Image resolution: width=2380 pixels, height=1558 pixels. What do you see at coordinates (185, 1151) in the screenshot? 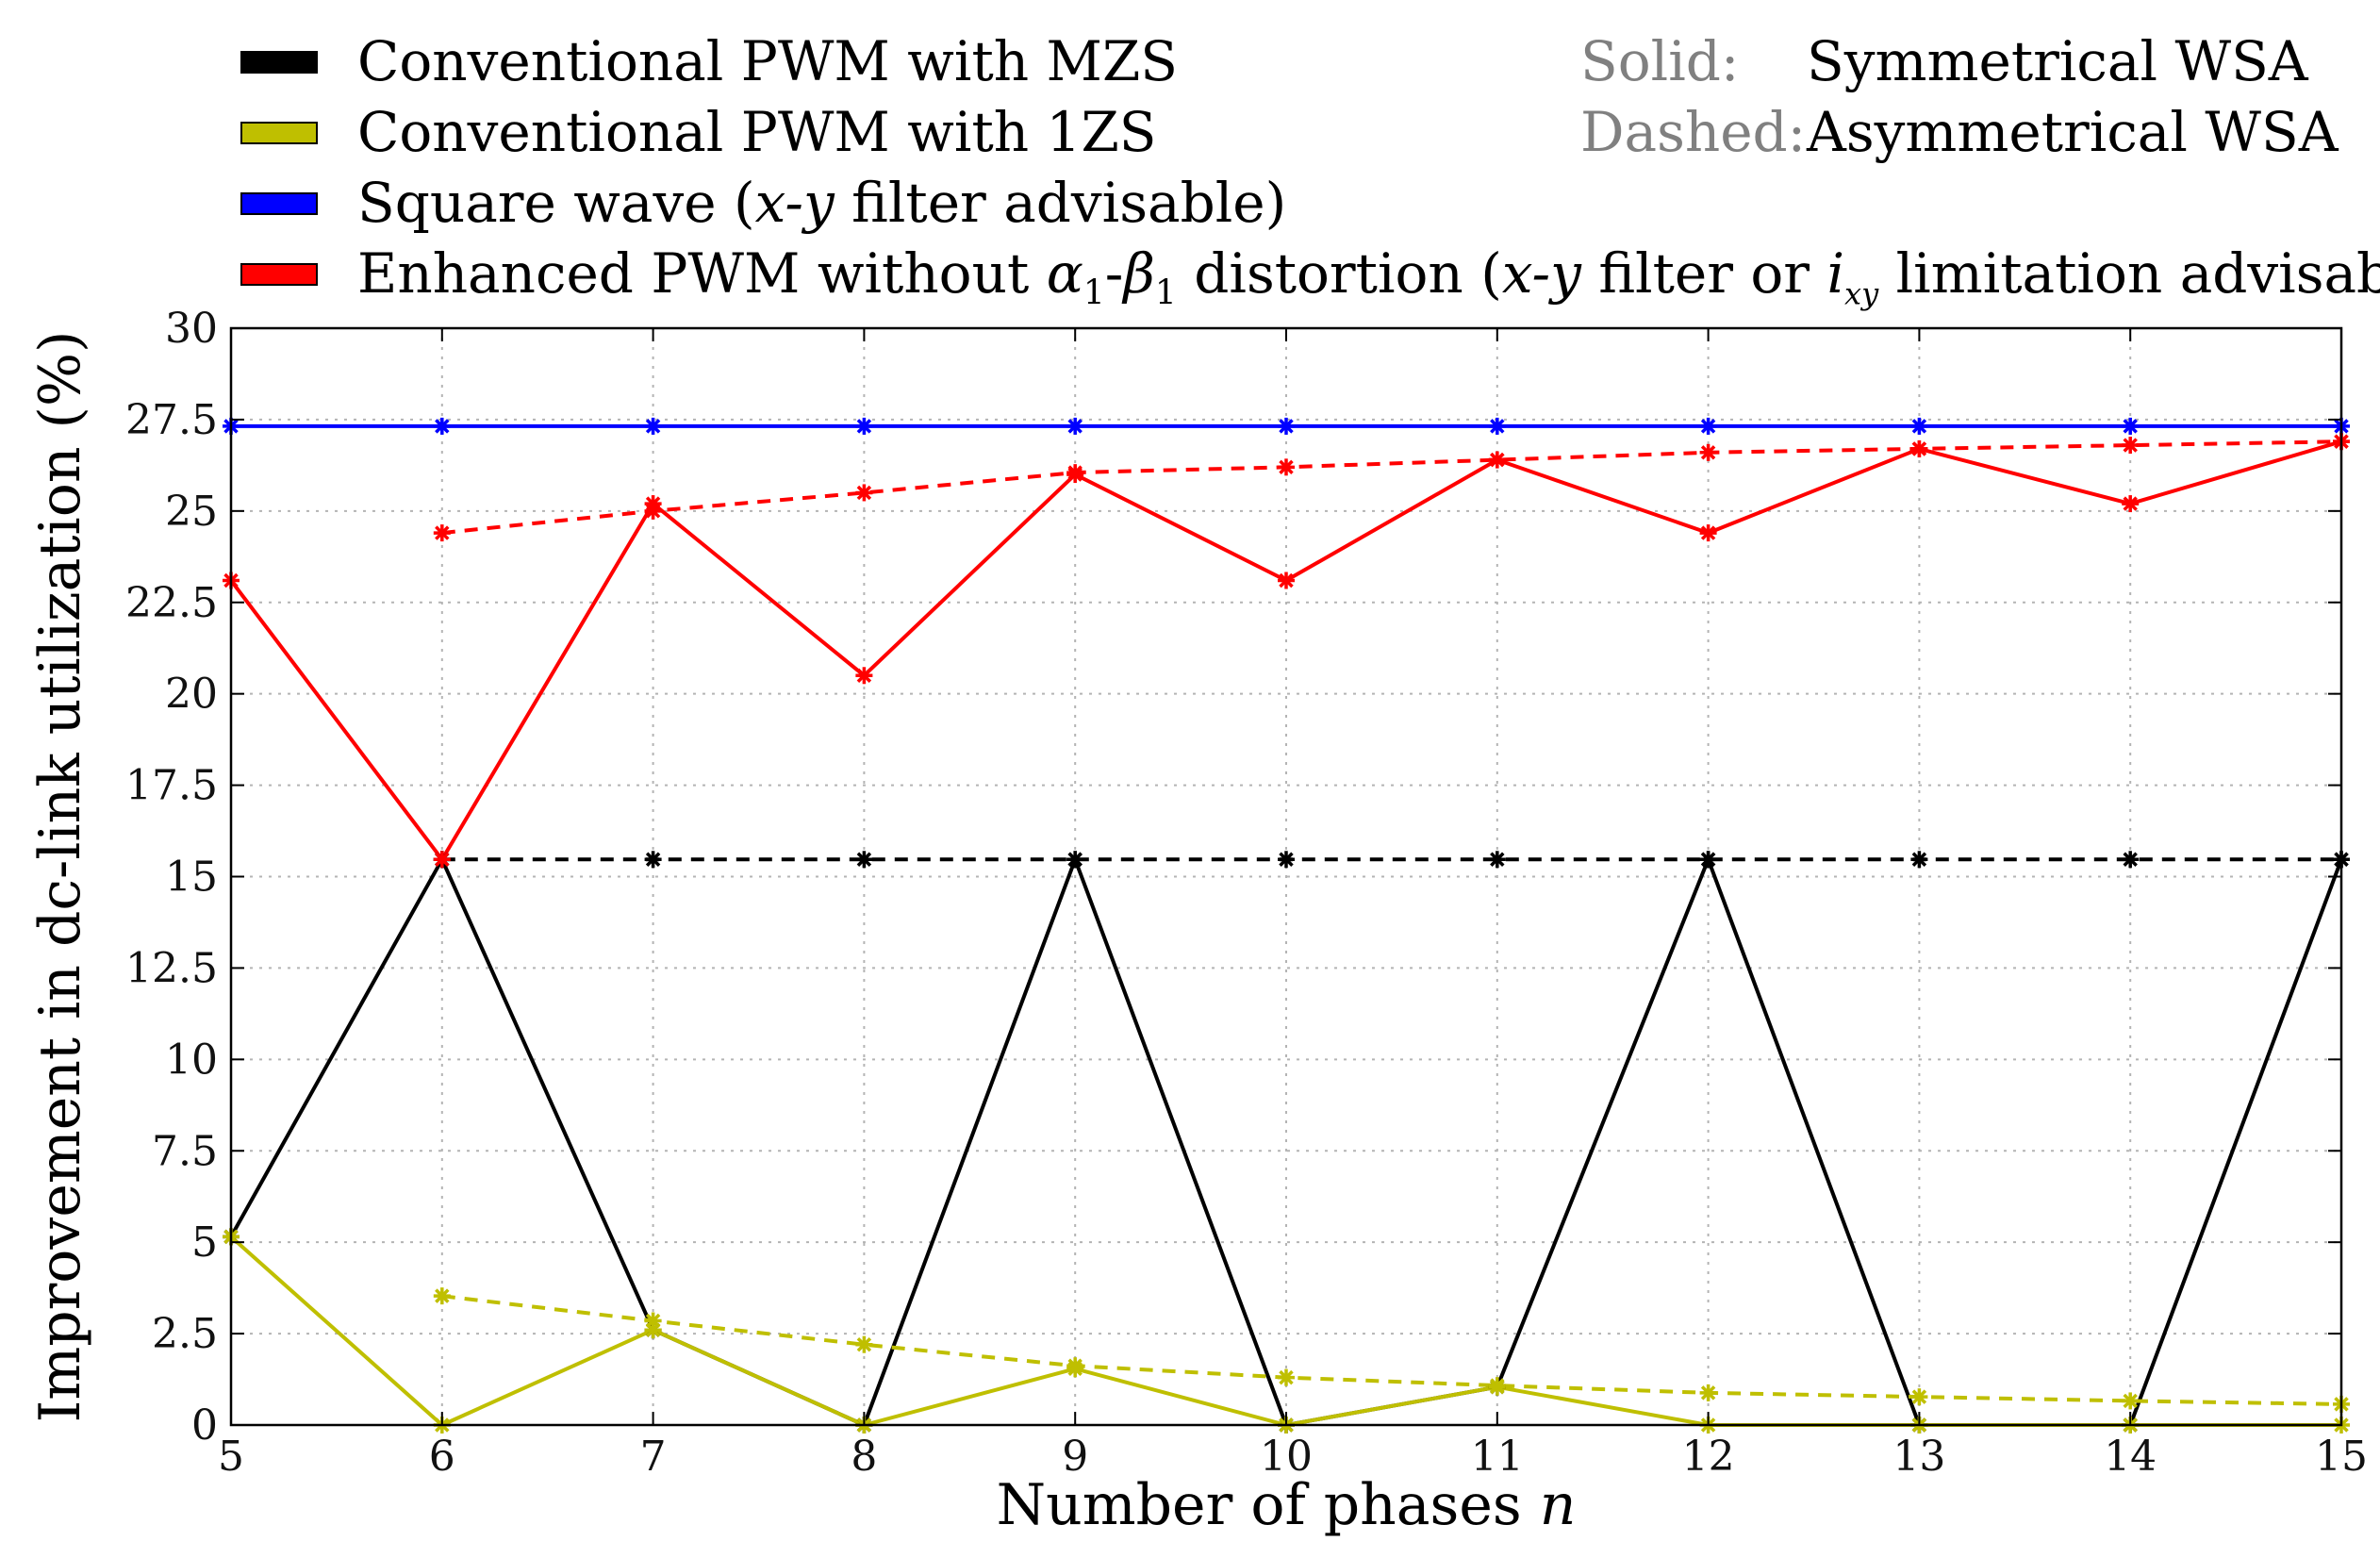
I see `y-tick-label: 7.5` at bounding box center [185, 1151].